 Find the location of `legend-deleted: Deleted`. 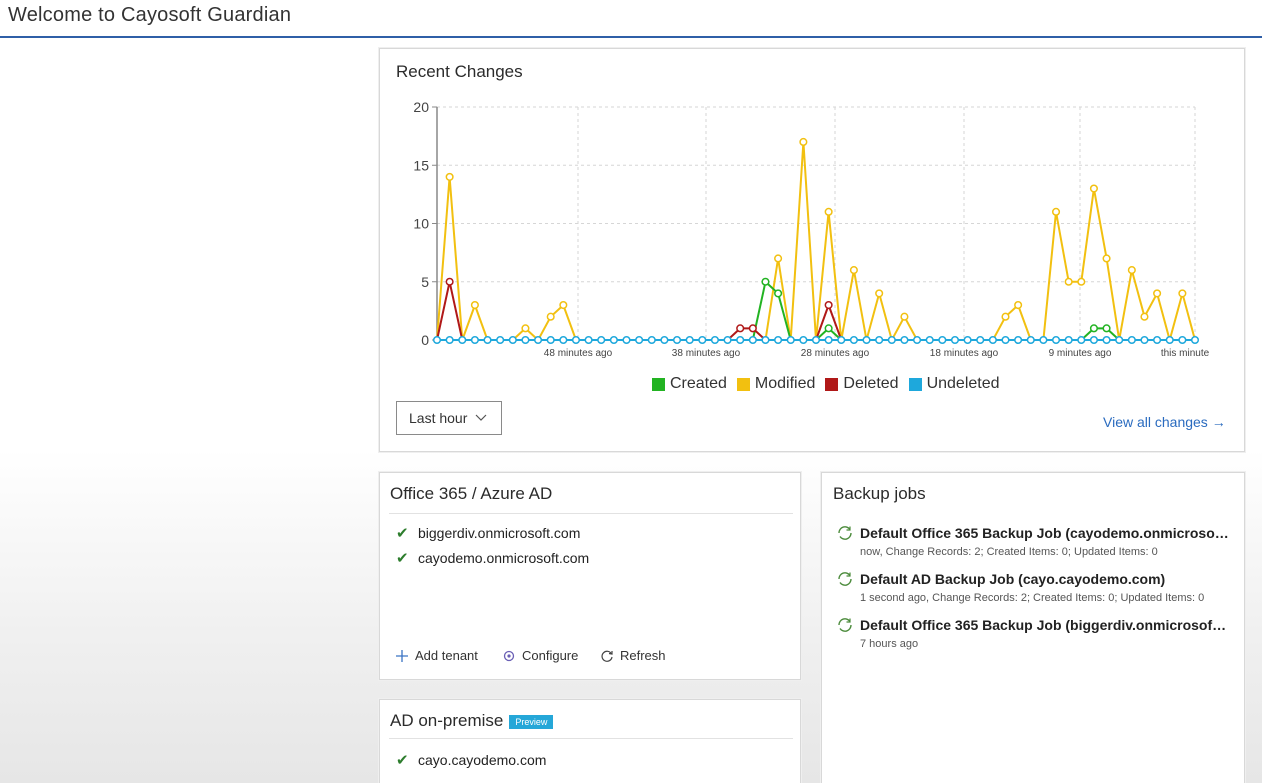

legend-deleted: Deleted is located at coordinates (862, 384).